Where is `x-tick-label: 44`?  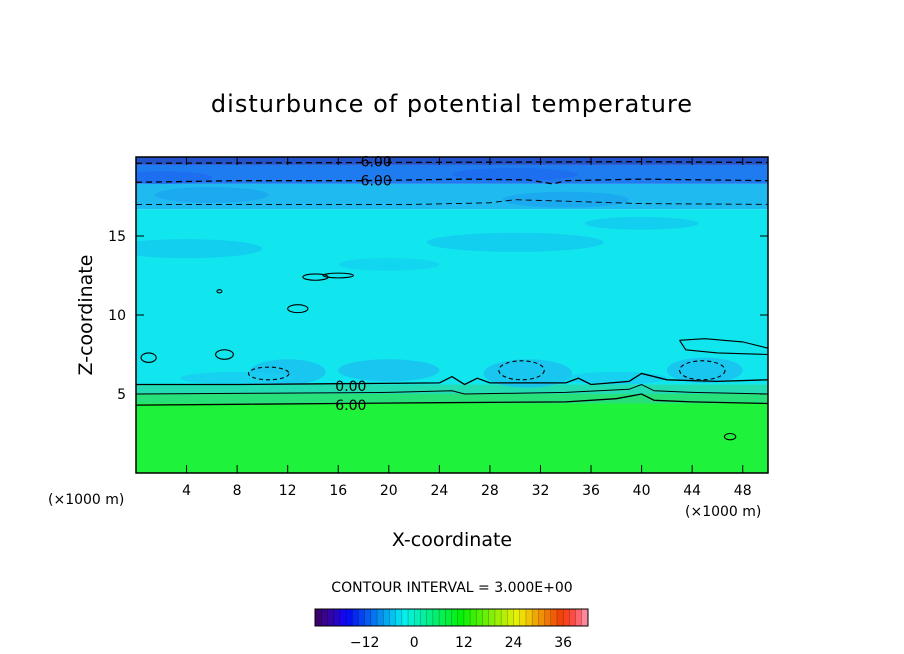 x-tick-label: 44 is located at coordinates (692, 491).